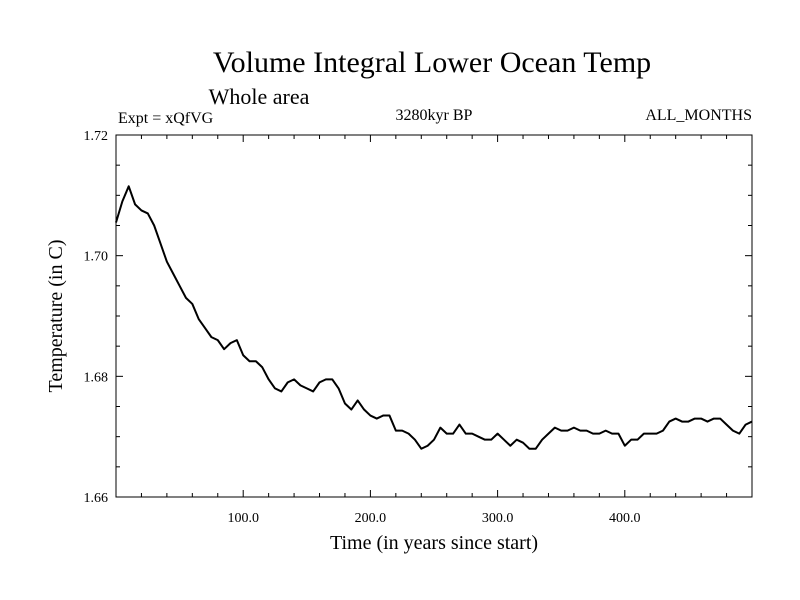 This screenshot has width=800, height=600. Describe the element at coordinates (434, 115) in the screenshot. I see `period-label: 3280kyr BP` at that location.